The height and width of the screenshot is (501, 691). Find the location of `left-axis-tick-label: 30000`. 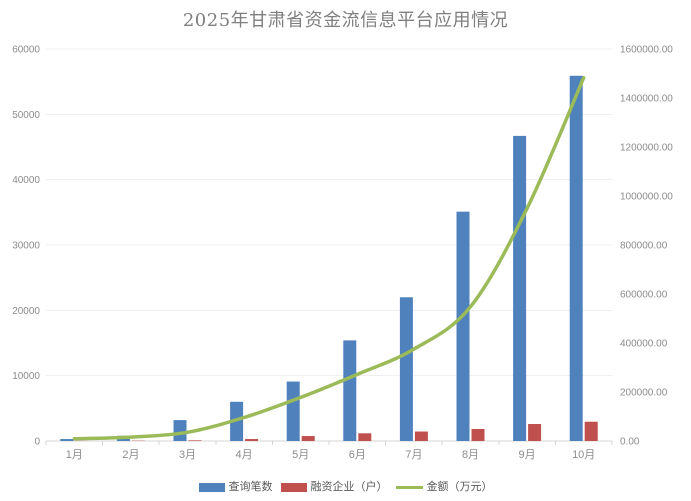

left-axis-tick-label: 30000 is located at coordinates (26, 246).